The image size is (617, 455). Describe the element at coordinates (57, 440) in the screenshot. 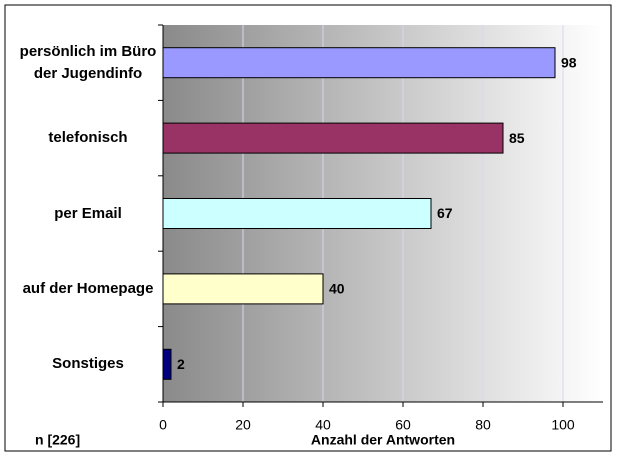

I see `annotation: n [226]` at that location.